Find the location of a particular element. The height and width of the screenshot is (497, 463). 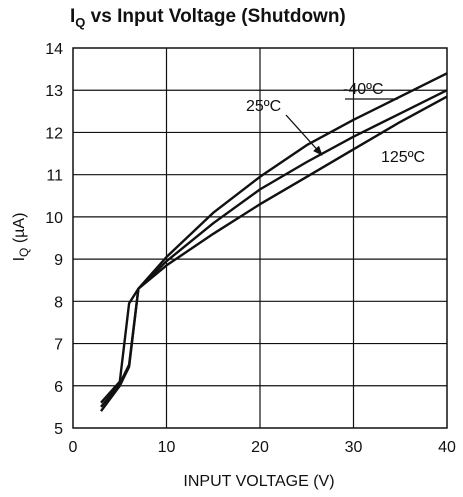

y-tick-label: 5 is located at coordinates (58, 429).